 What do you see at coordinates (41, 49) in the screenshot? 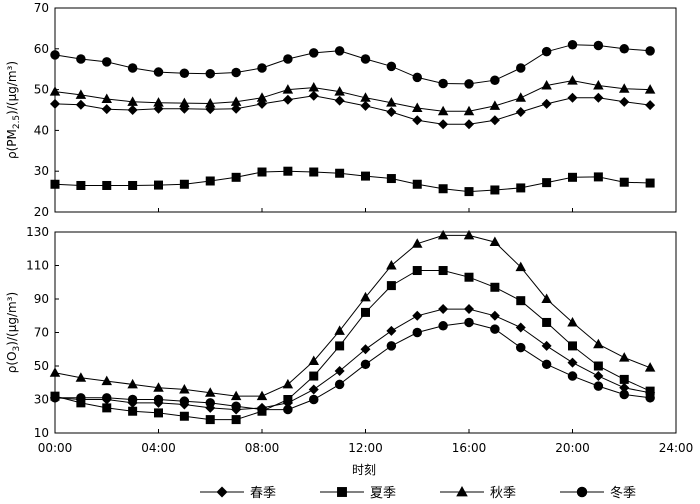
I see `pm25-y-tick-label: 60` at bounding box center [41, 49].